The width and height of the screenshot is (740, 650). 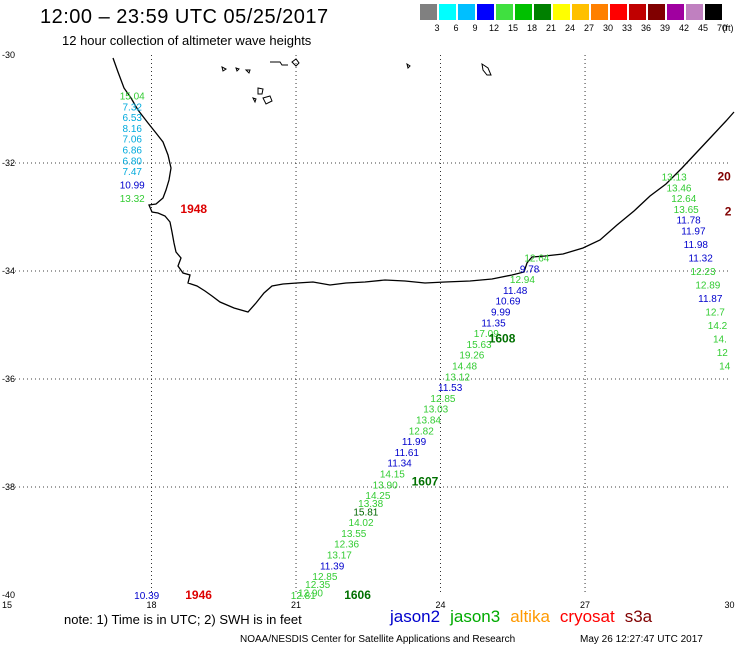 I want to click on swh-value: 12.23, so click(x=703, y=272).